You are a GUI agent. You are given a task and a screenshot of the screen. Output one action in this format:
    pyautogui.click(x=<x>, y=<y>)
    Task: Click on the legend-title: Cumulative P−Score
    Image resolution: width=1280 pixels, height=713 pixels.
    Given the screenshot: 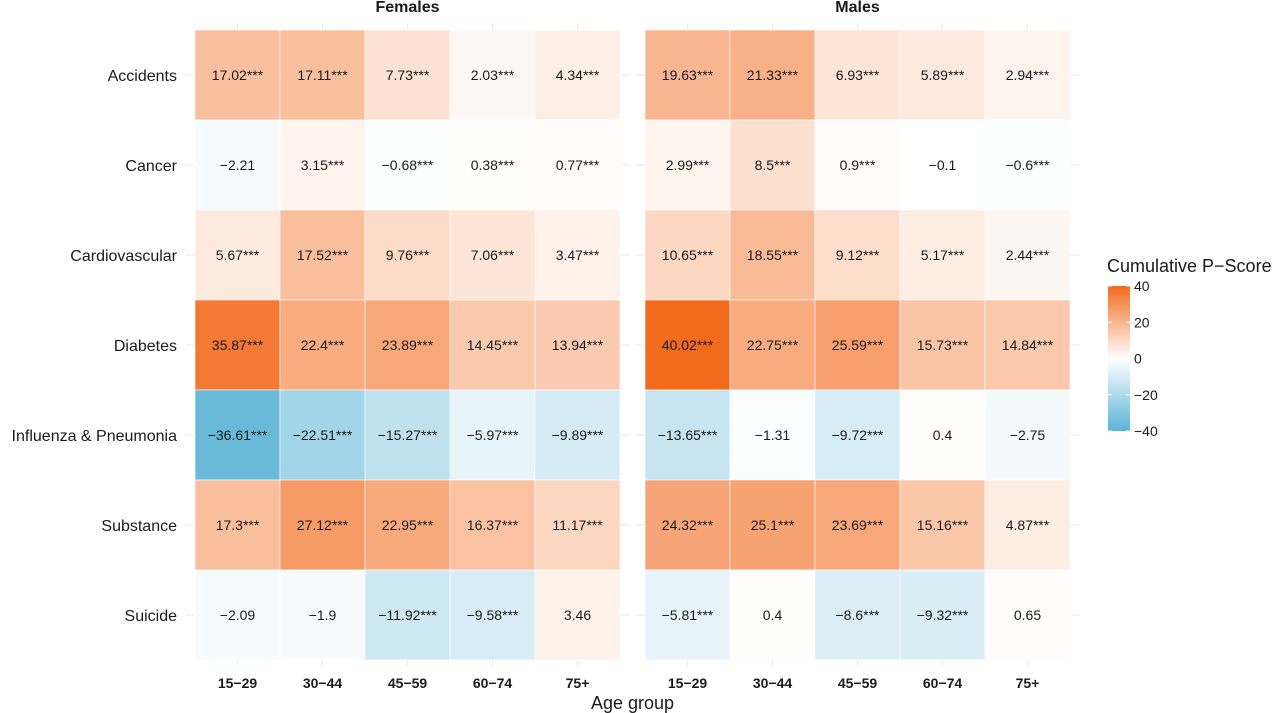 What is the action you would take?
    pyautogui.click(x=1189, y=266)
    